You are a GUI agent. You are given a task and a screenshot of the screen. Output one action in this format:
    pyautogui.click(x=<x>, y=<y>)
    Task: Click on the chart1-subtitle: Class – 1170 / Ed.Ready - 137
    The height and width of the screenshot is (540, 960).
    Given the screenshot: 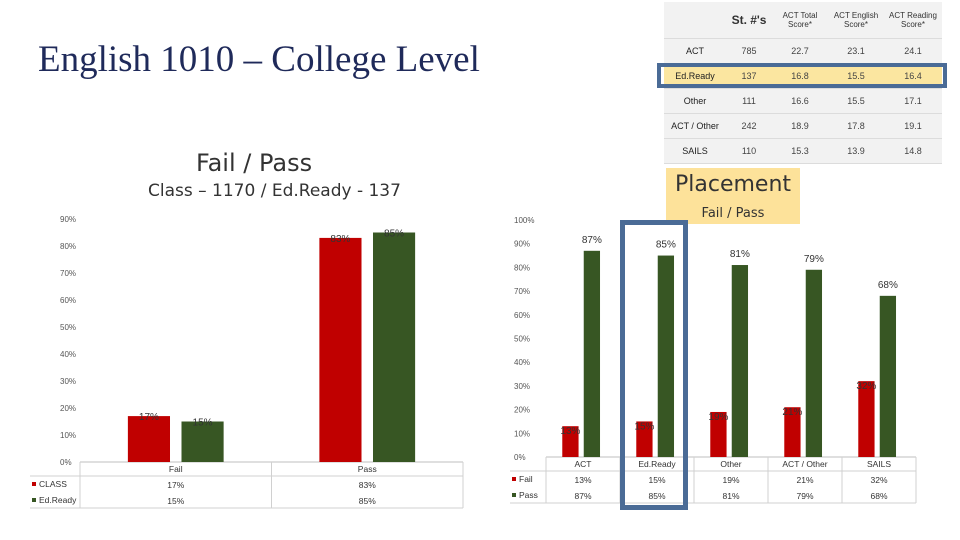 What is the action you would take?
    pyautogui.click(x=274, y=191)
    